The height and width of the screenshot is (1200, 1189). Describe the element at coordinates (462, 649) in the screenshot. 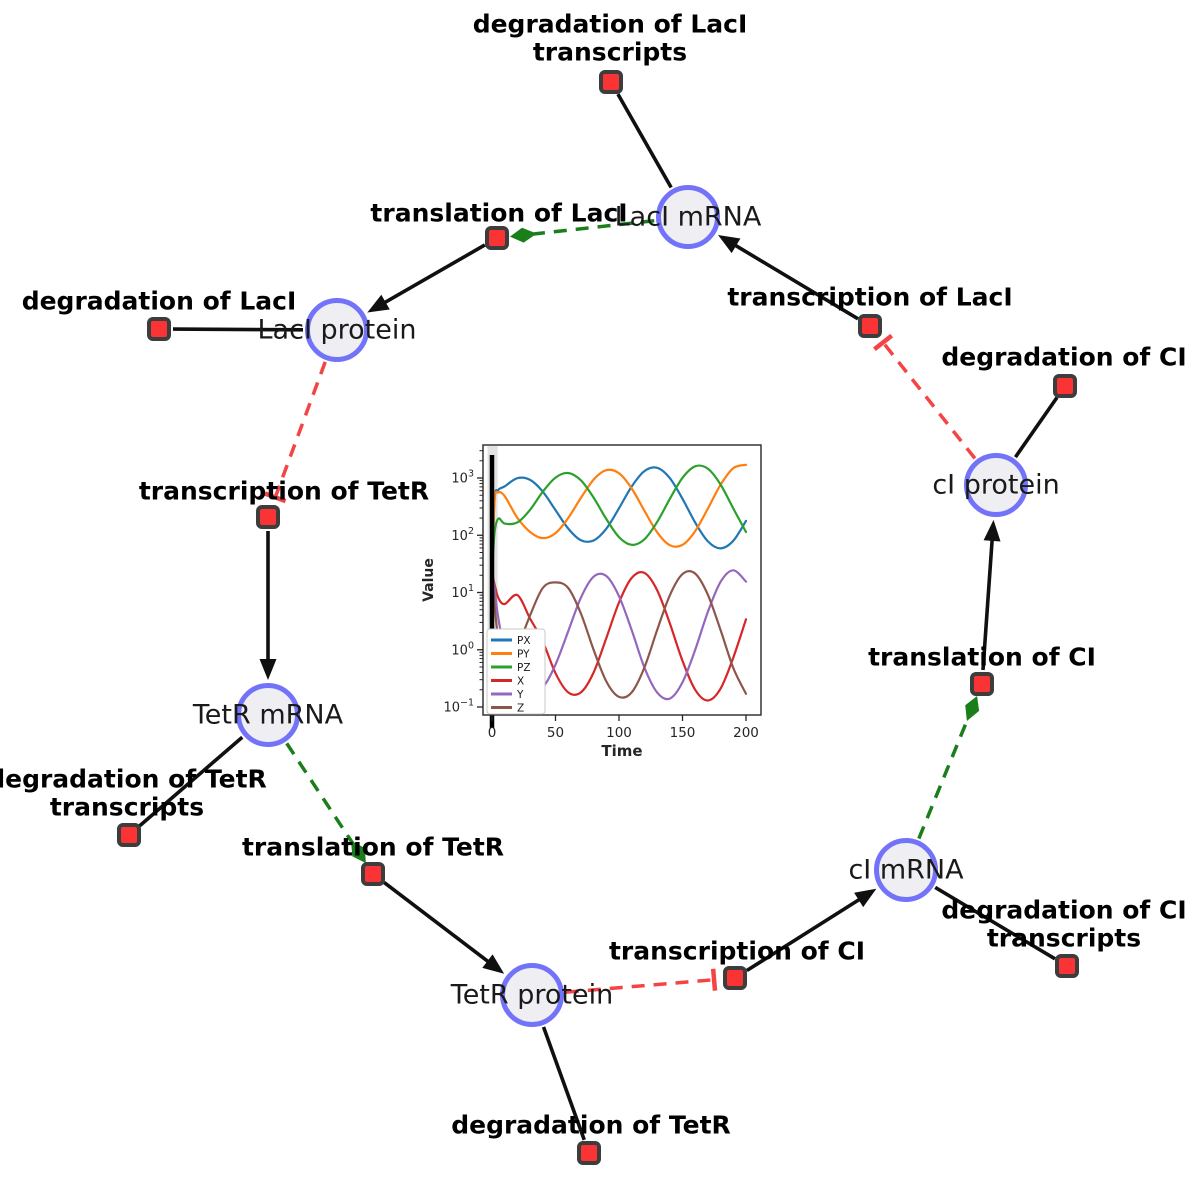

I see `y-tick-label: 10⁰` at that location.